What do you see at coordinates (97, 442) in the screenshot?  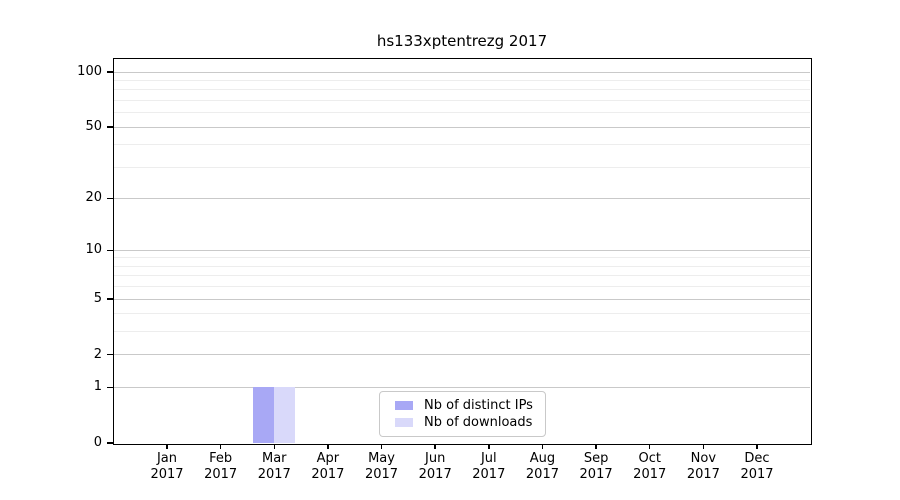 I see `y-tick-label-0: 0` at bounding box center [97, 442].